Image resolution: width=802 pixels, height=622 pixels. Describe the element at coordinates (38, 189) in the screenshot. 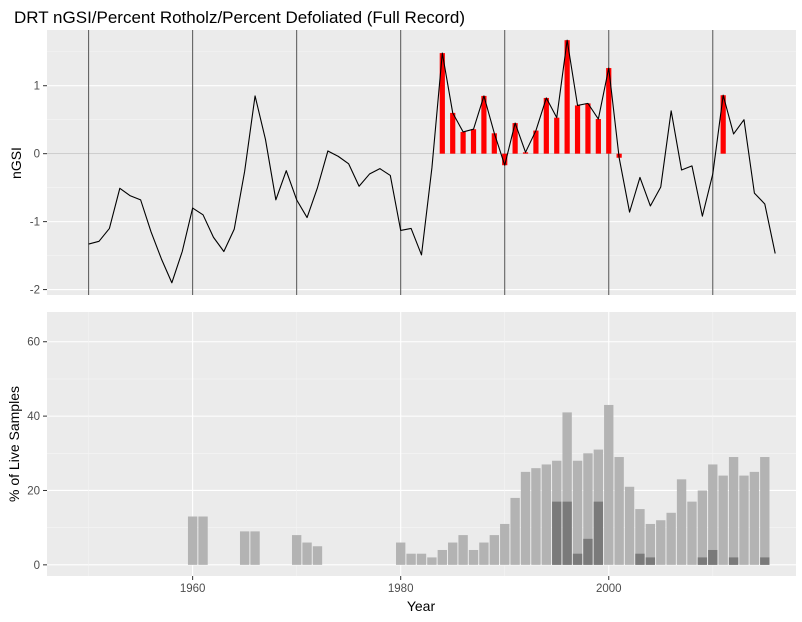

I see `top-y-axis: -2 -1 0 1` at that location.